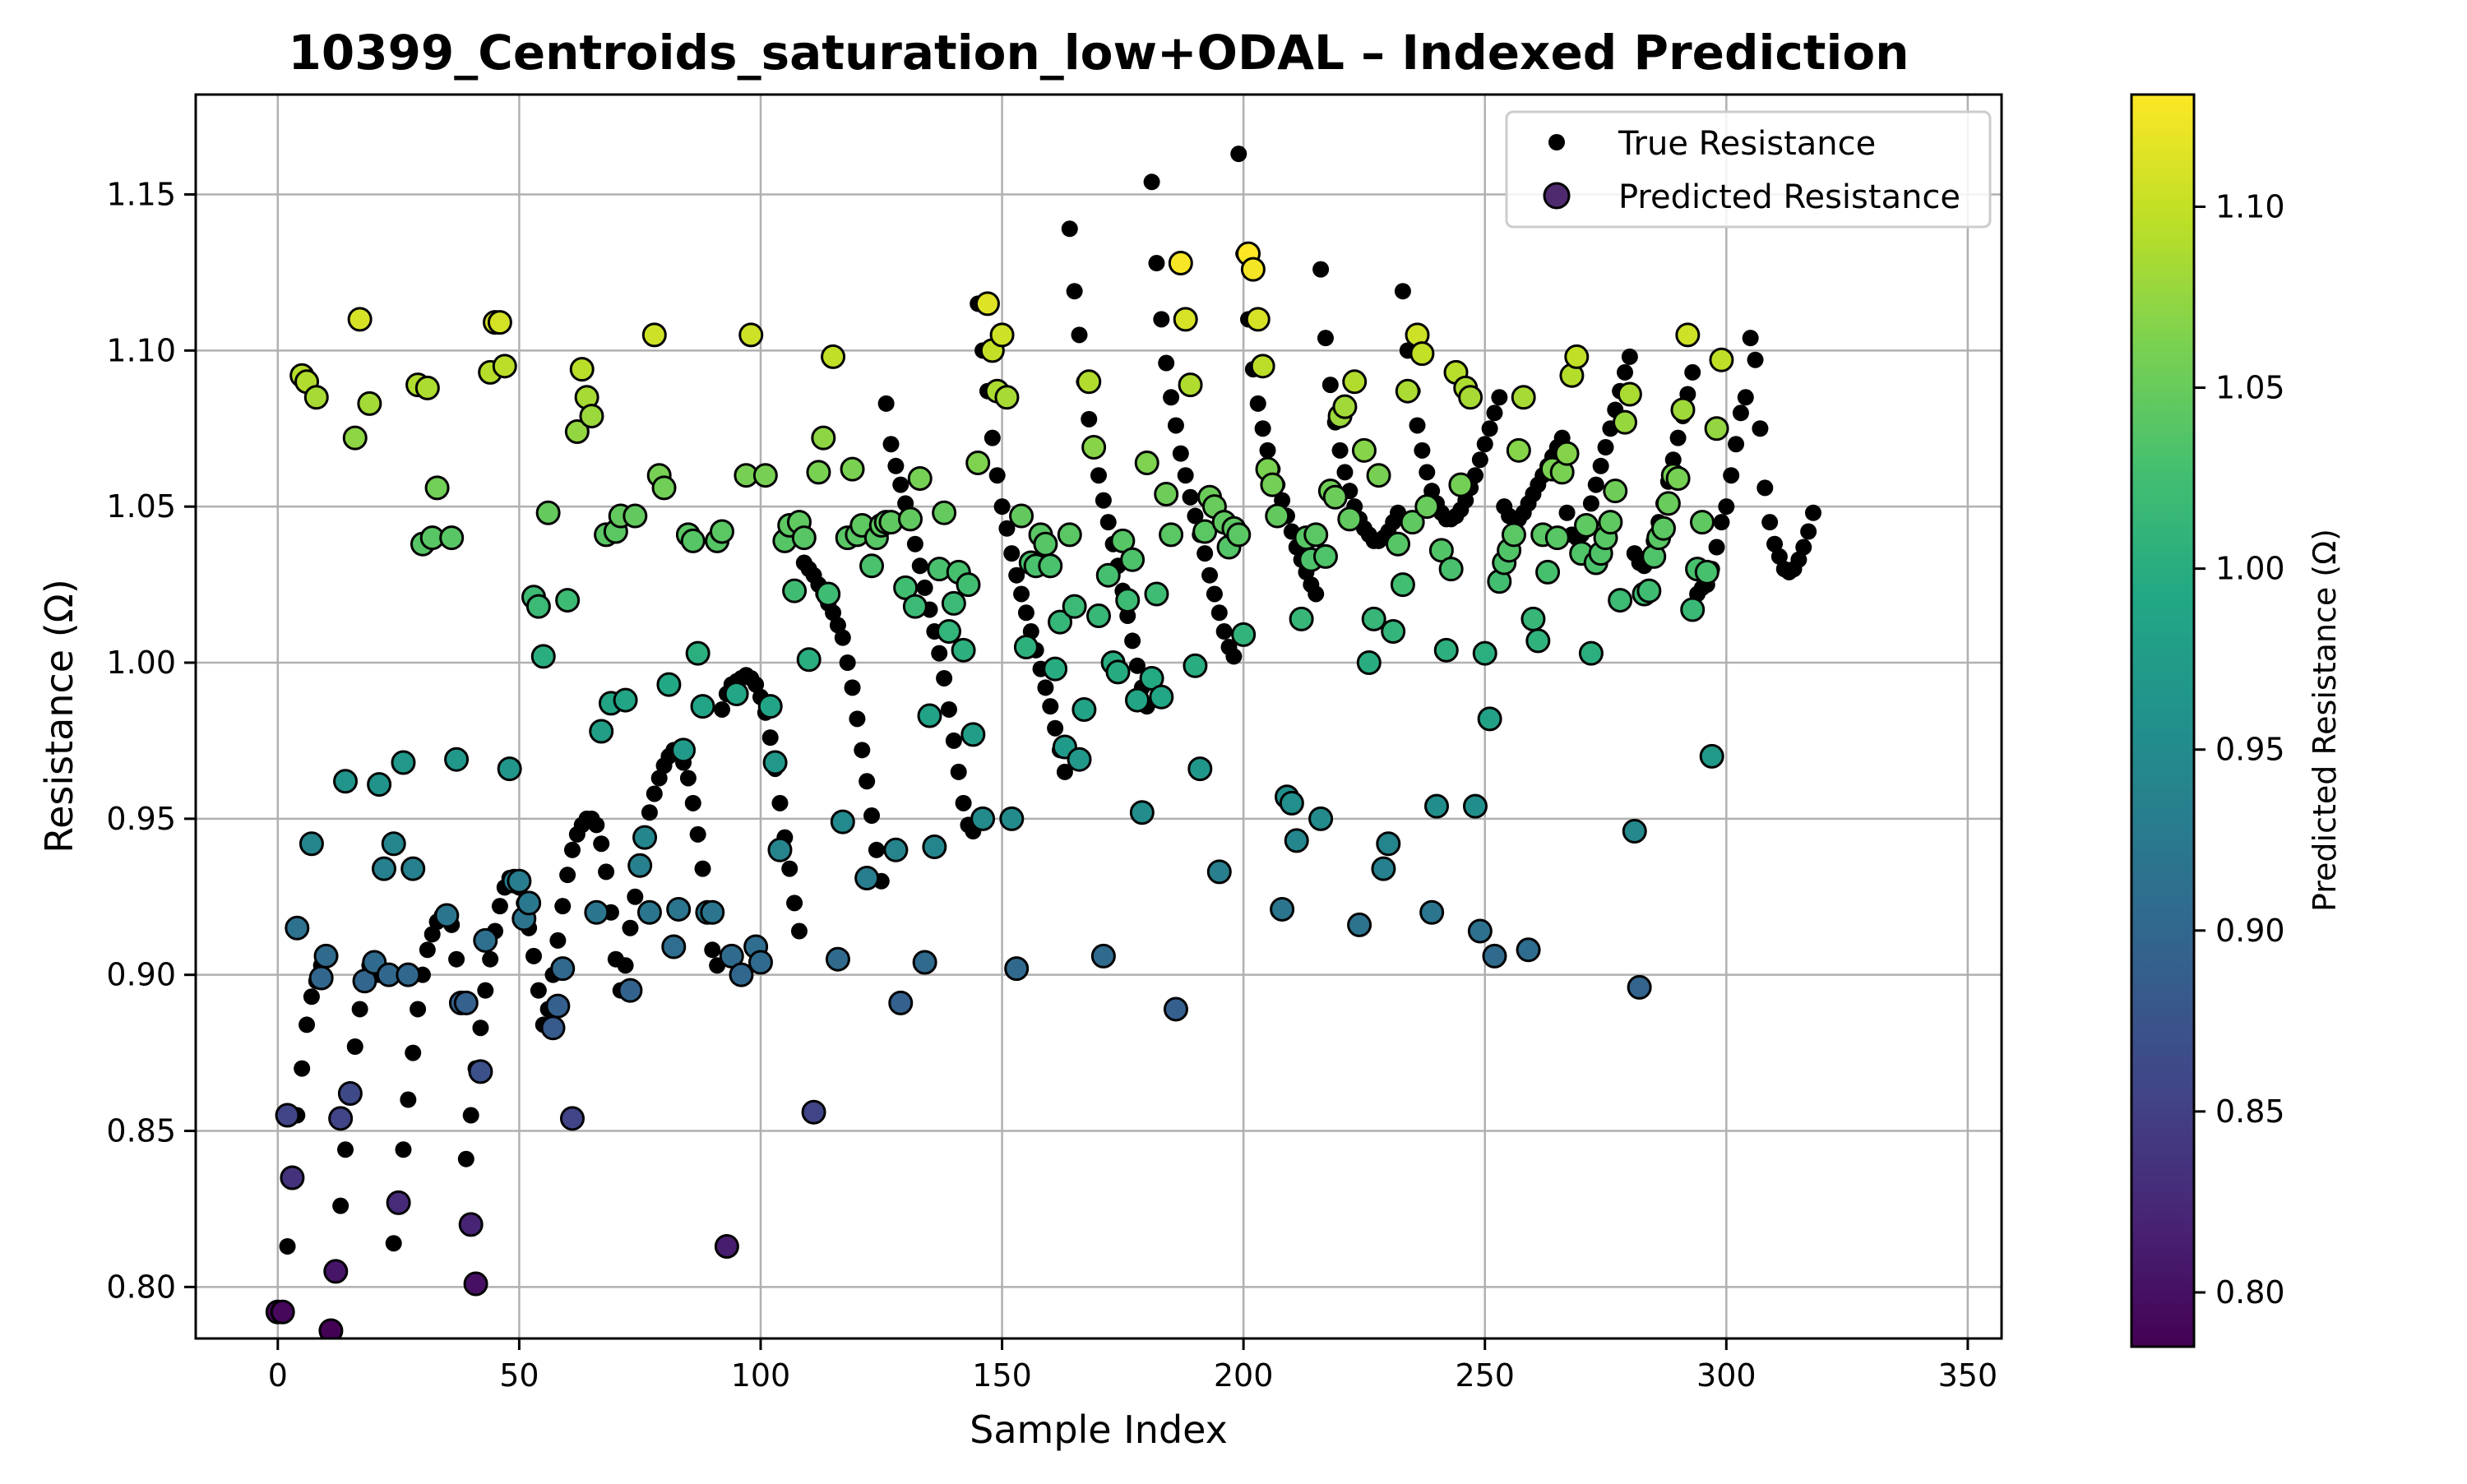 This screenshot has width=2467, height=1484. What do you see at coordinates (2250, 750) in the screenshot?
I see `colorbar-tick-label: 0.95` at bounding box center [2250, 750].